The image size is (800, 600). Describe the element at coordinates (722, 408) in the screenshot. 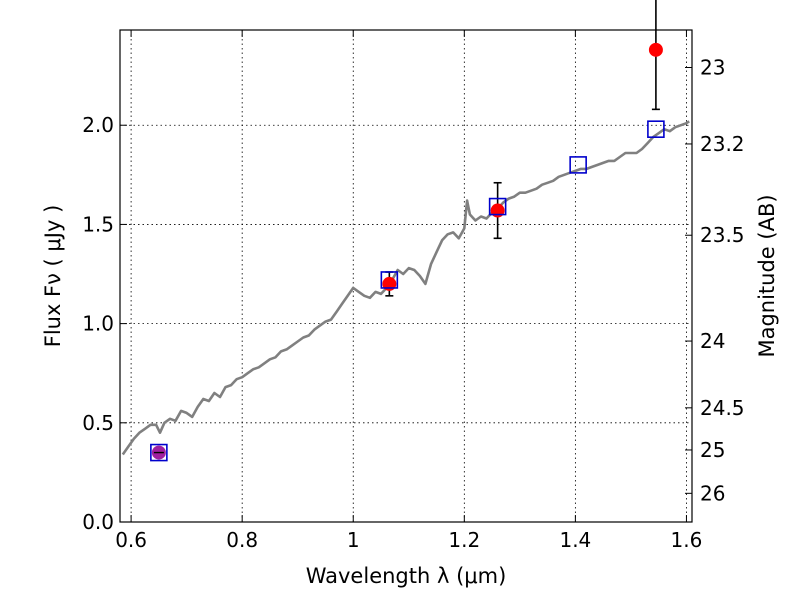

I see `right-tick-label: 24.5` at that location.